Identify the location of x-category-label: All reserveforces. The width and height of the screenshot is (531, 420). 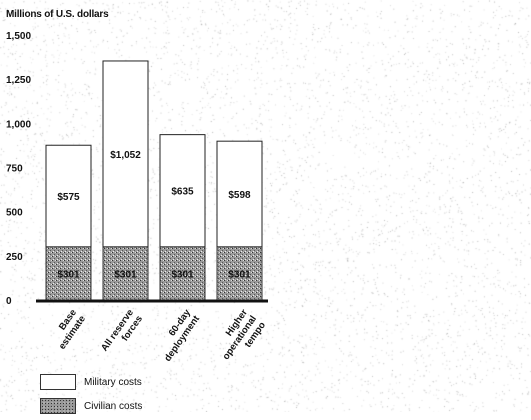
(122, 333).